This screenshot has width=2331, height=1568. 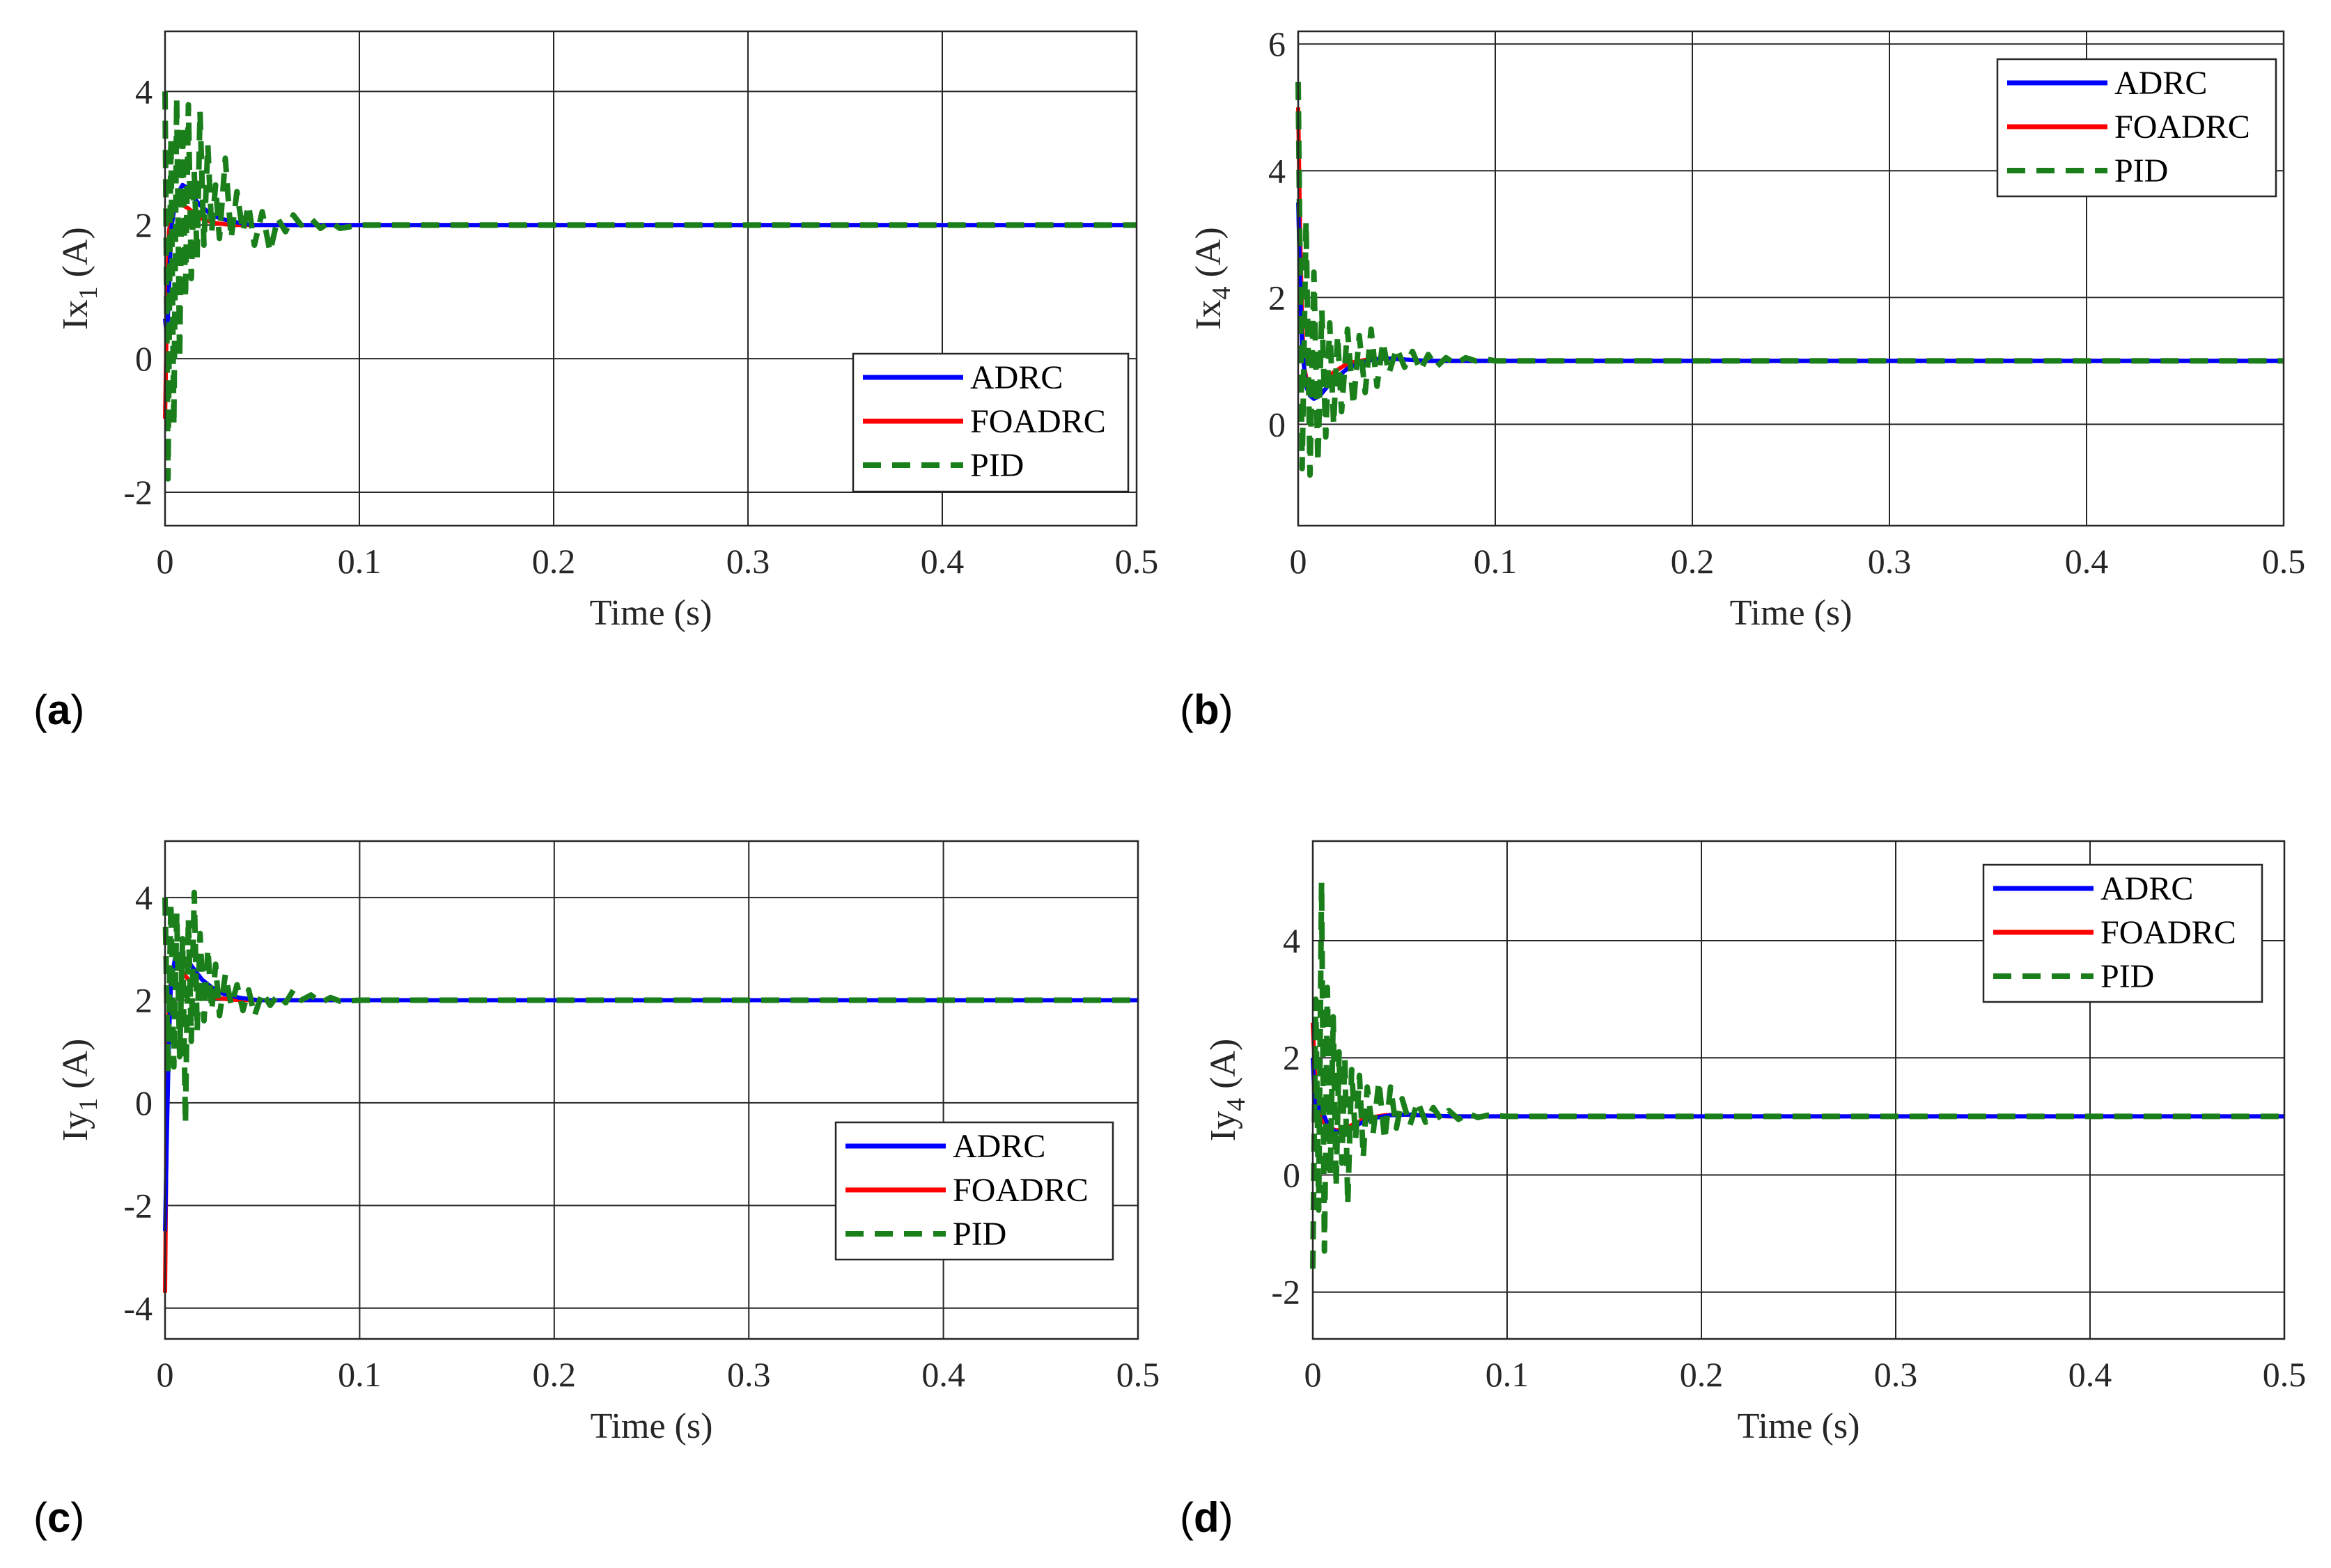 I want to click on y-axis-label-c: Iy1 (A), so click(x=79, y=1090).